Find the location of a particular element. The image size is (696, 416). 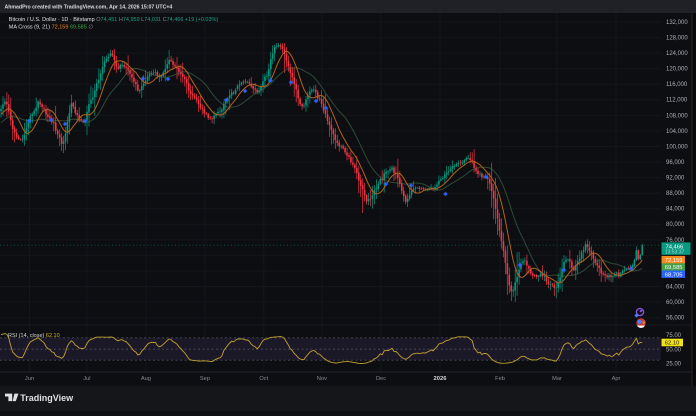

svg-text: TradingView is located at coordinates (47, 398).